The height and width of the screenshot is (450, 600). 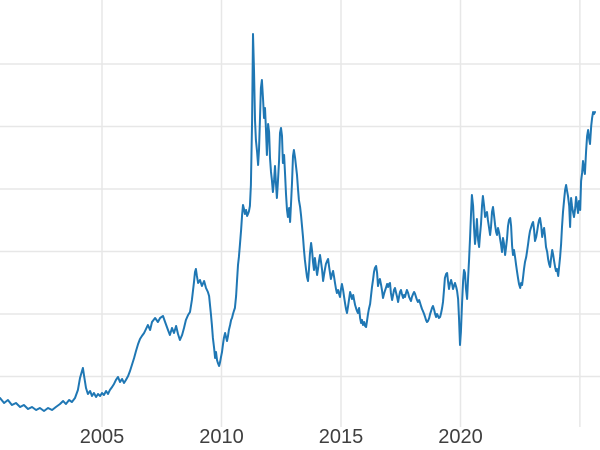 I want to click on x-tick-label: 2010, so click(x=221, y=437).